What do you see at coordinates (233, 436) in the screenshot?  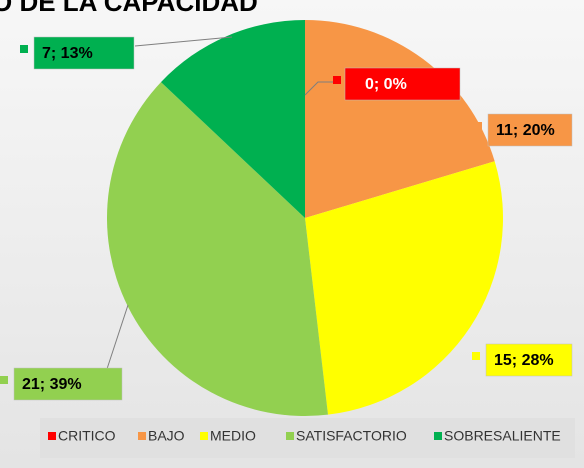 I see `legend-label: MEDIO` at bounding box center [233, 436].